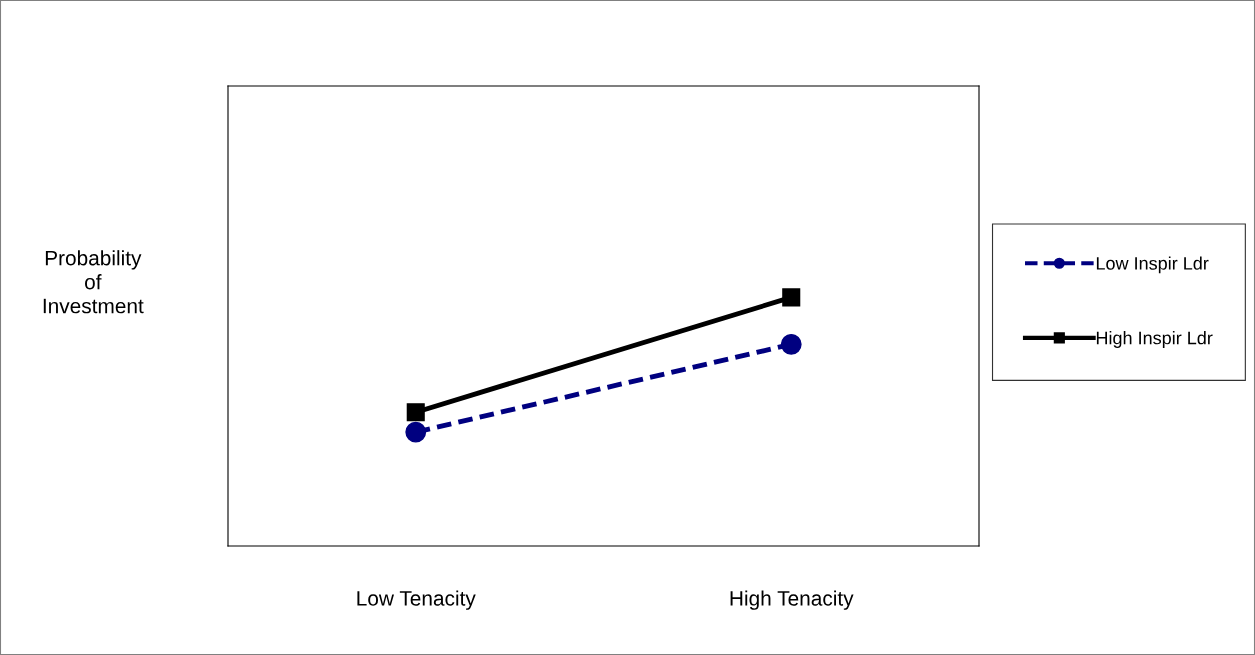 The width and height of the screenshot is (1255, 655). I want to click on x-tick-label: Low Tenacity, so click(416, 600).